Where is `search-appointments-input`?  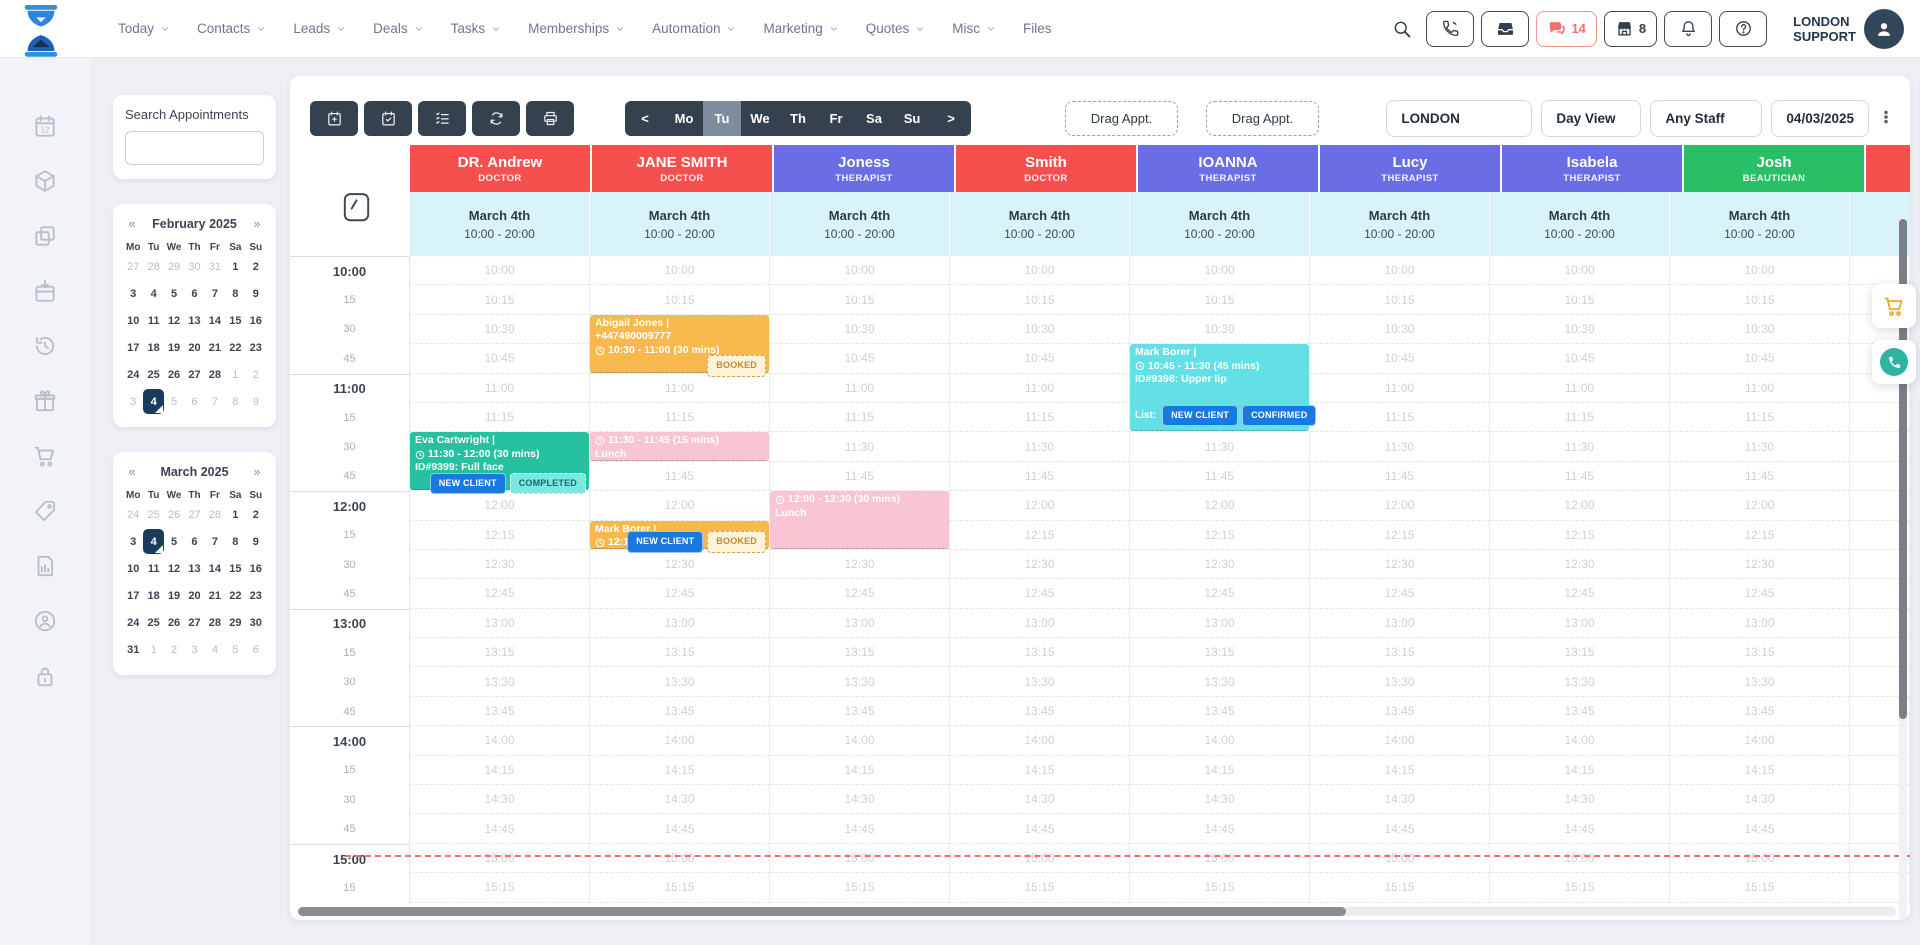 search-appointments-input is located at coordinates (194, 148).